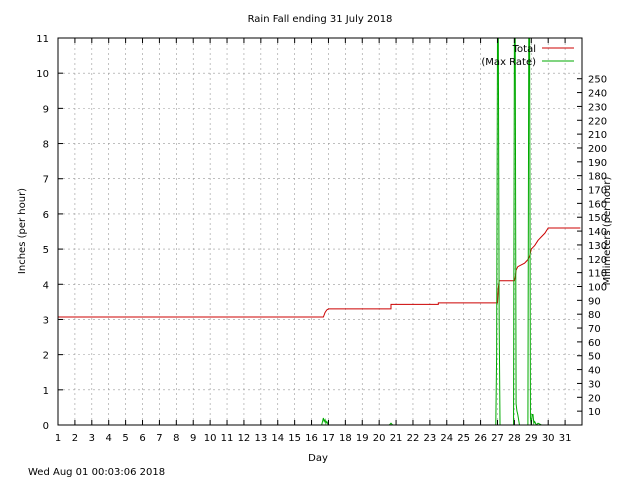 The height and width of the screenshot is (480, 640). What do you see at coordinates (597, 274) in the screenshot?
I see `y2-tick-label: 110` at bounding box center [597, 274].